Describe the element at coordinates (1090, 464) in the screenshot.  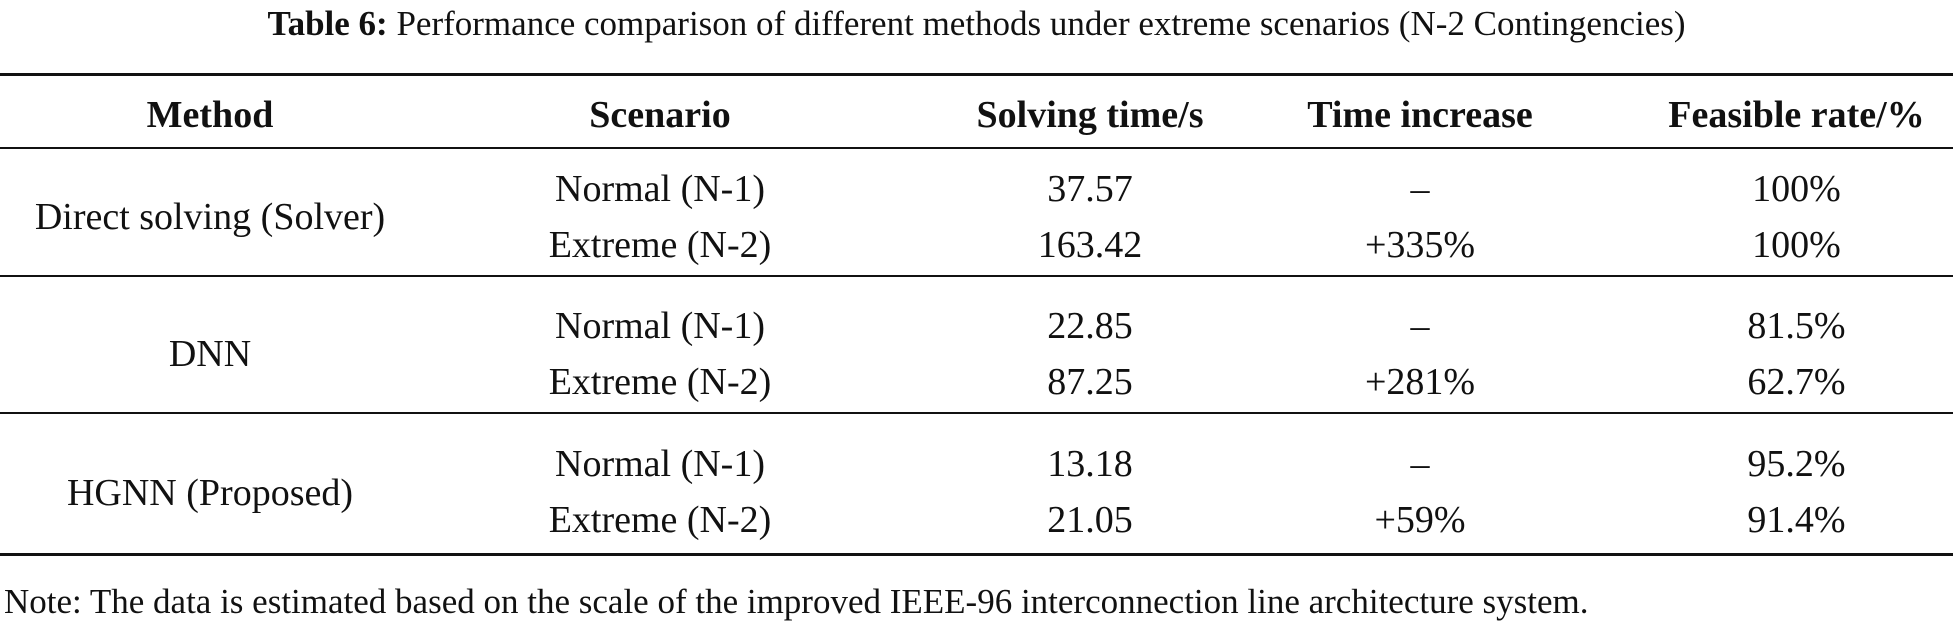
I see `solving-time-cell: 13.18` at that location.